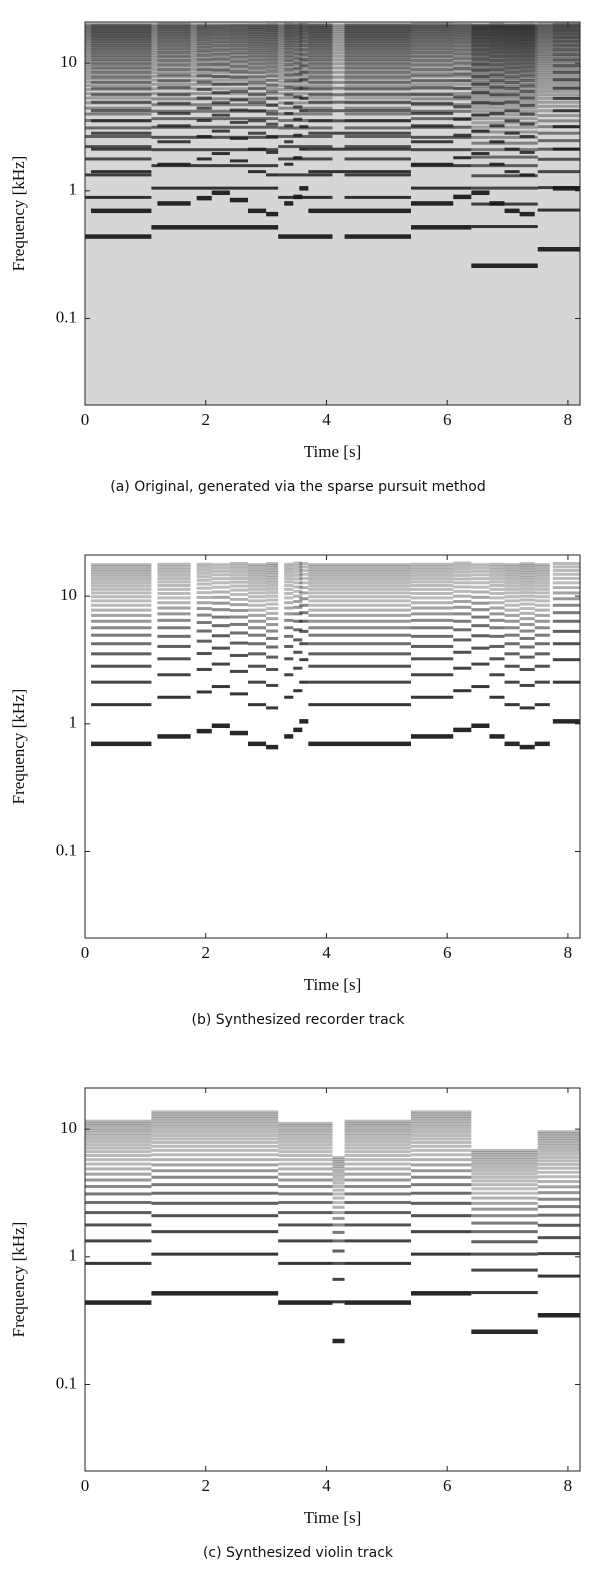 The height and width of the screenshot is (1579, 597). I want to click on x-tick-label: 0, so click(85, 952).